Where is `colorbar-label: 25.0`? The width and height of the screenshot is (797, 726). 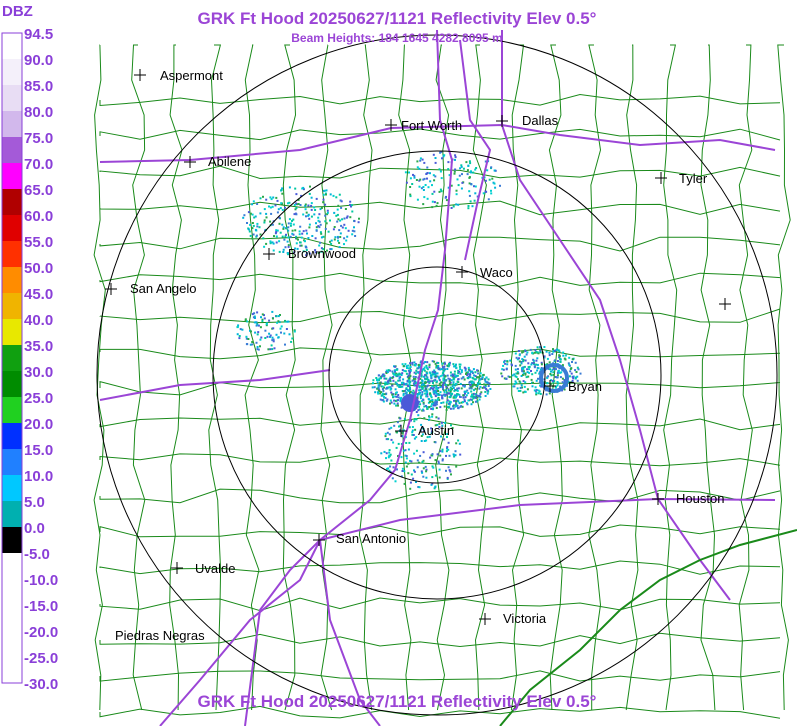
colorbar-label: 25.0 is located at coordinates (38, 398).